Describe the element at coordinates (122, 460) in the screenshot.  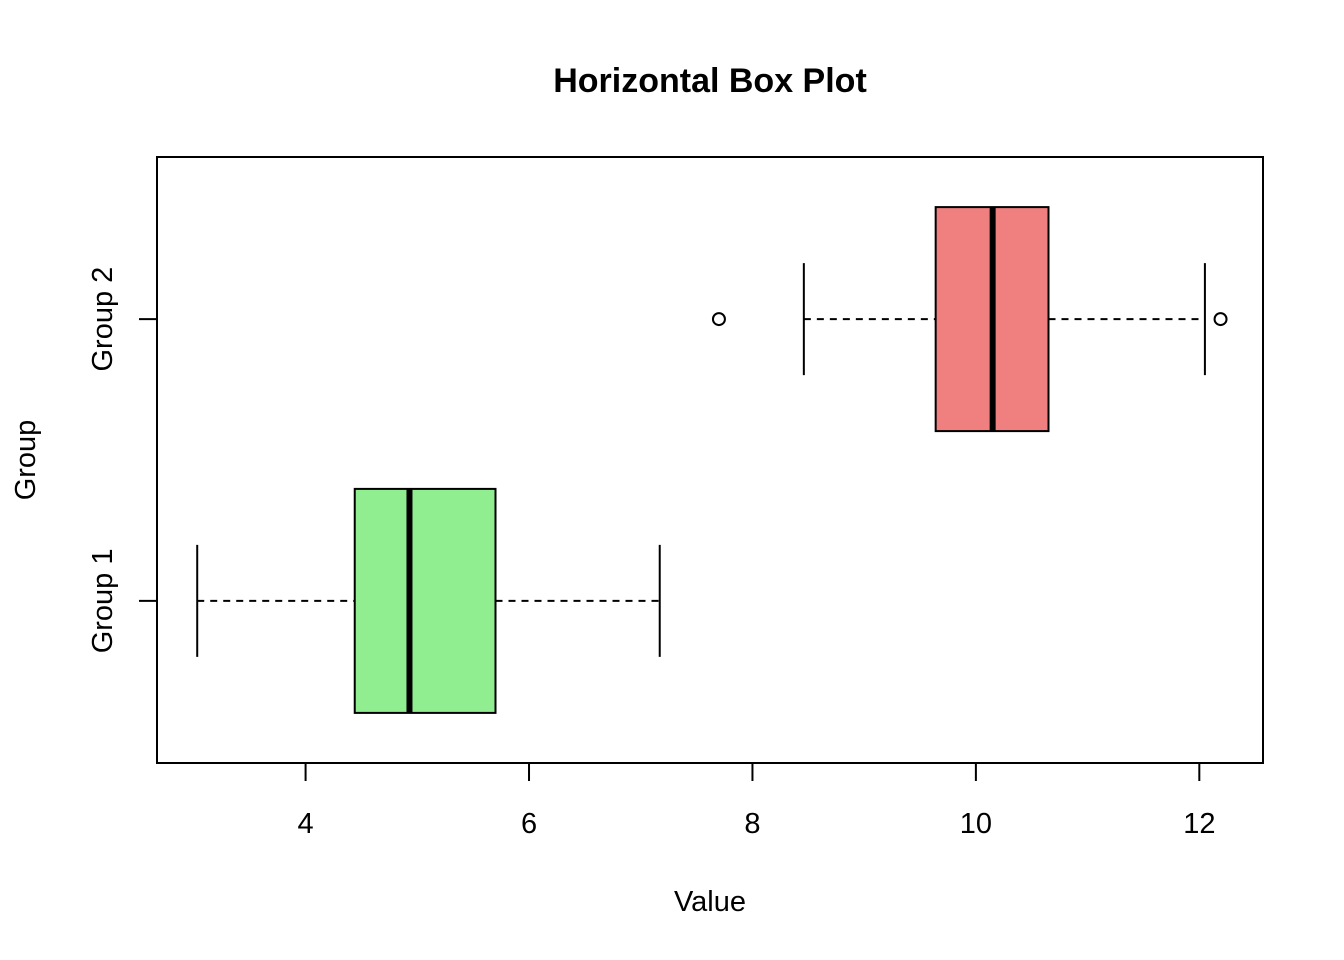
I see `y-axis: Group 1 Group 2` at that location.